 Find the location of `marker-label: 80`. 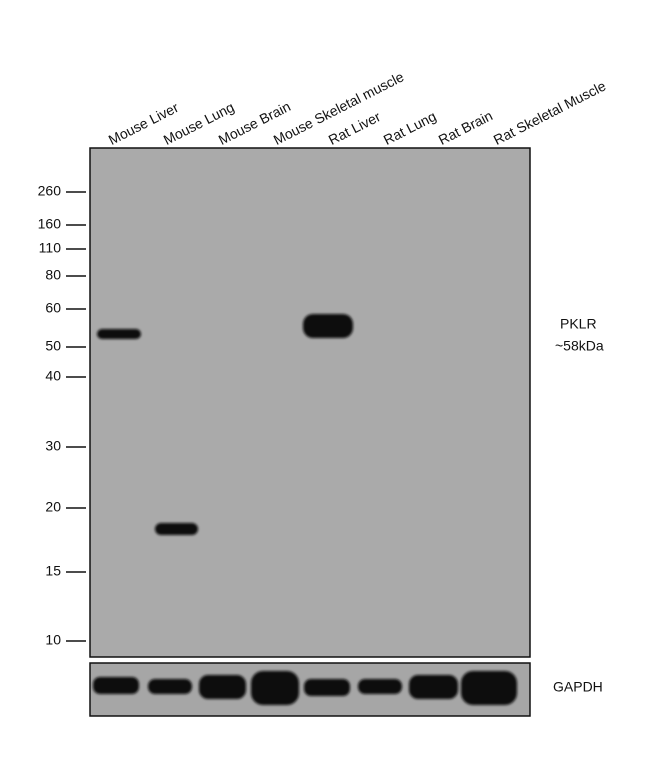

marker-label: 80 is located at coordinates (53, 275).